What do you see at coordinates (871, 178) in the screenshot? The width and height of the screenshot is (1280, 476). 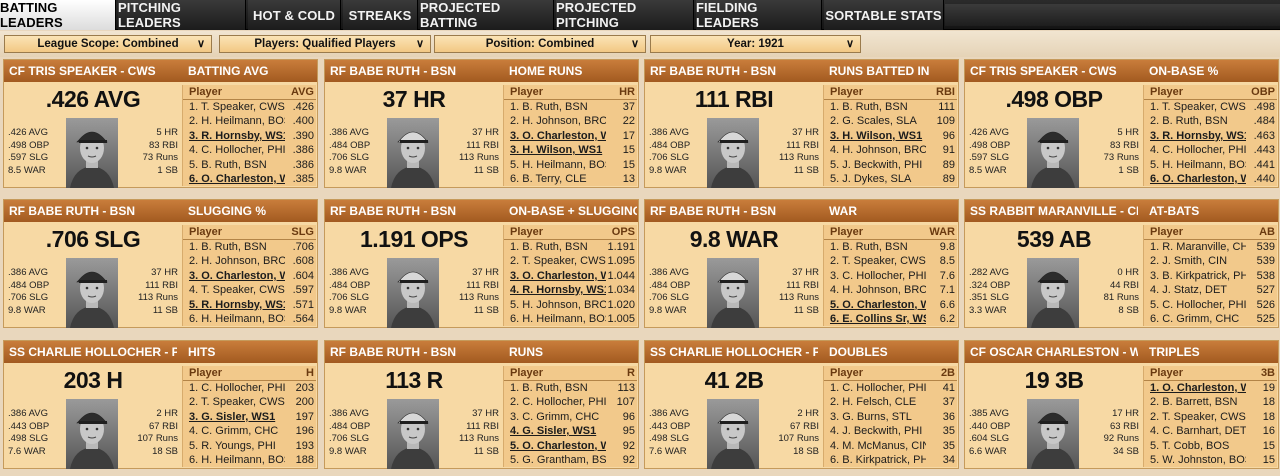 I see `leader-name: 5. J. Dykes, SLA` at bounding box center [871, 178].